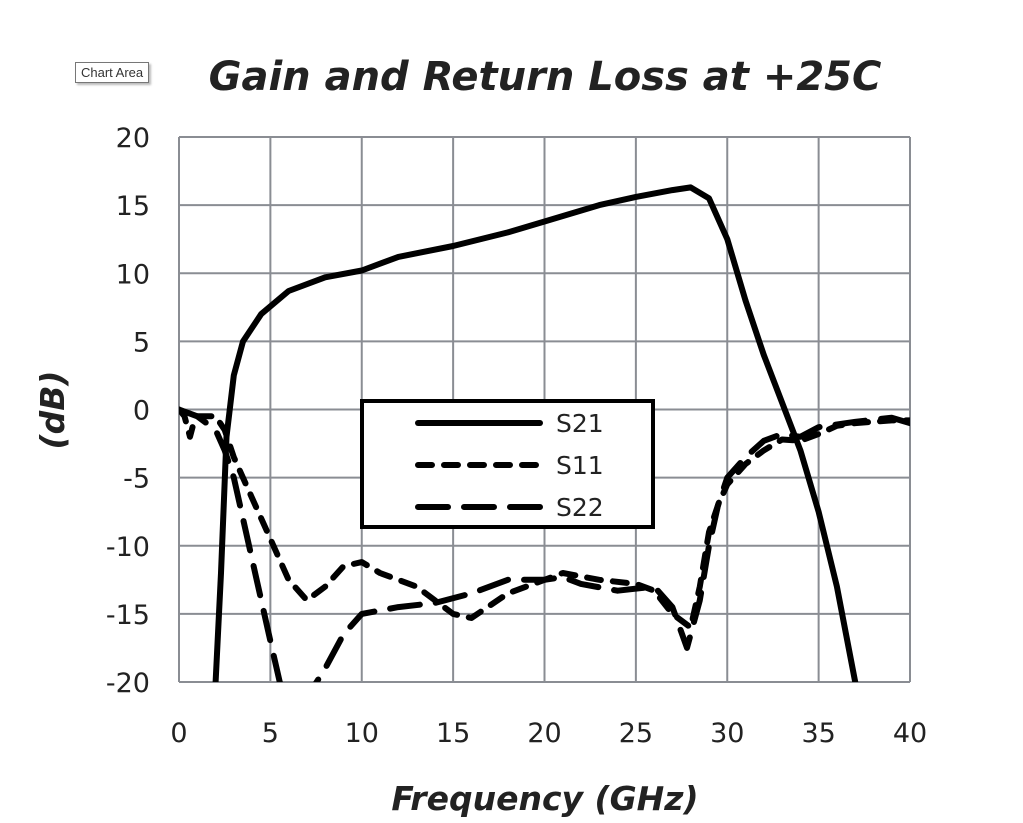 The height and width of the screenshot is (823, 1023). I want to click on x-tick-label: 15, so click(453, 733).